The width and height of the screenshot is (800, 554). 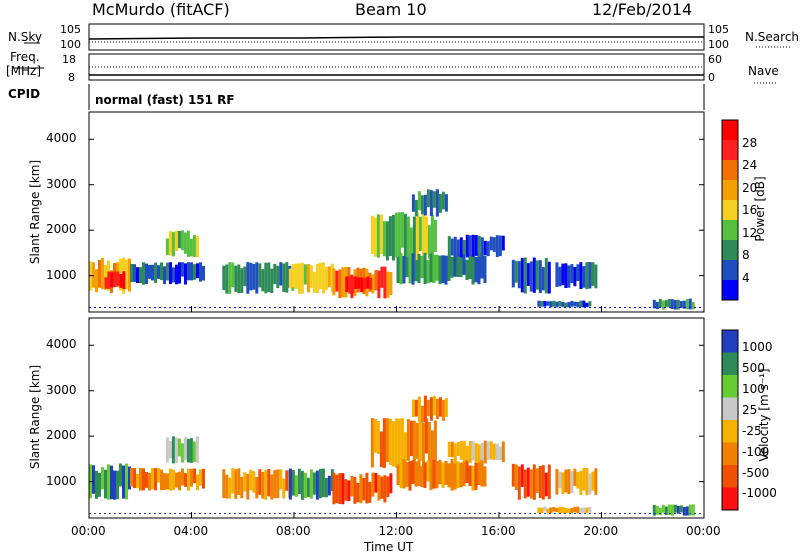 I want to click on noise-tick-top-left: 105, so click(x=70, y=29).